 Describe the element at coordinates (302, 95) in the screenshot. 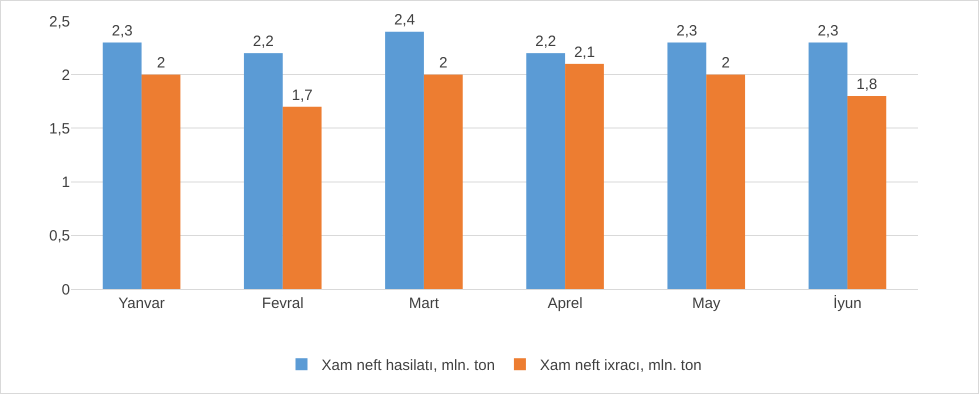

I see `data-label: 1,7` at that location.